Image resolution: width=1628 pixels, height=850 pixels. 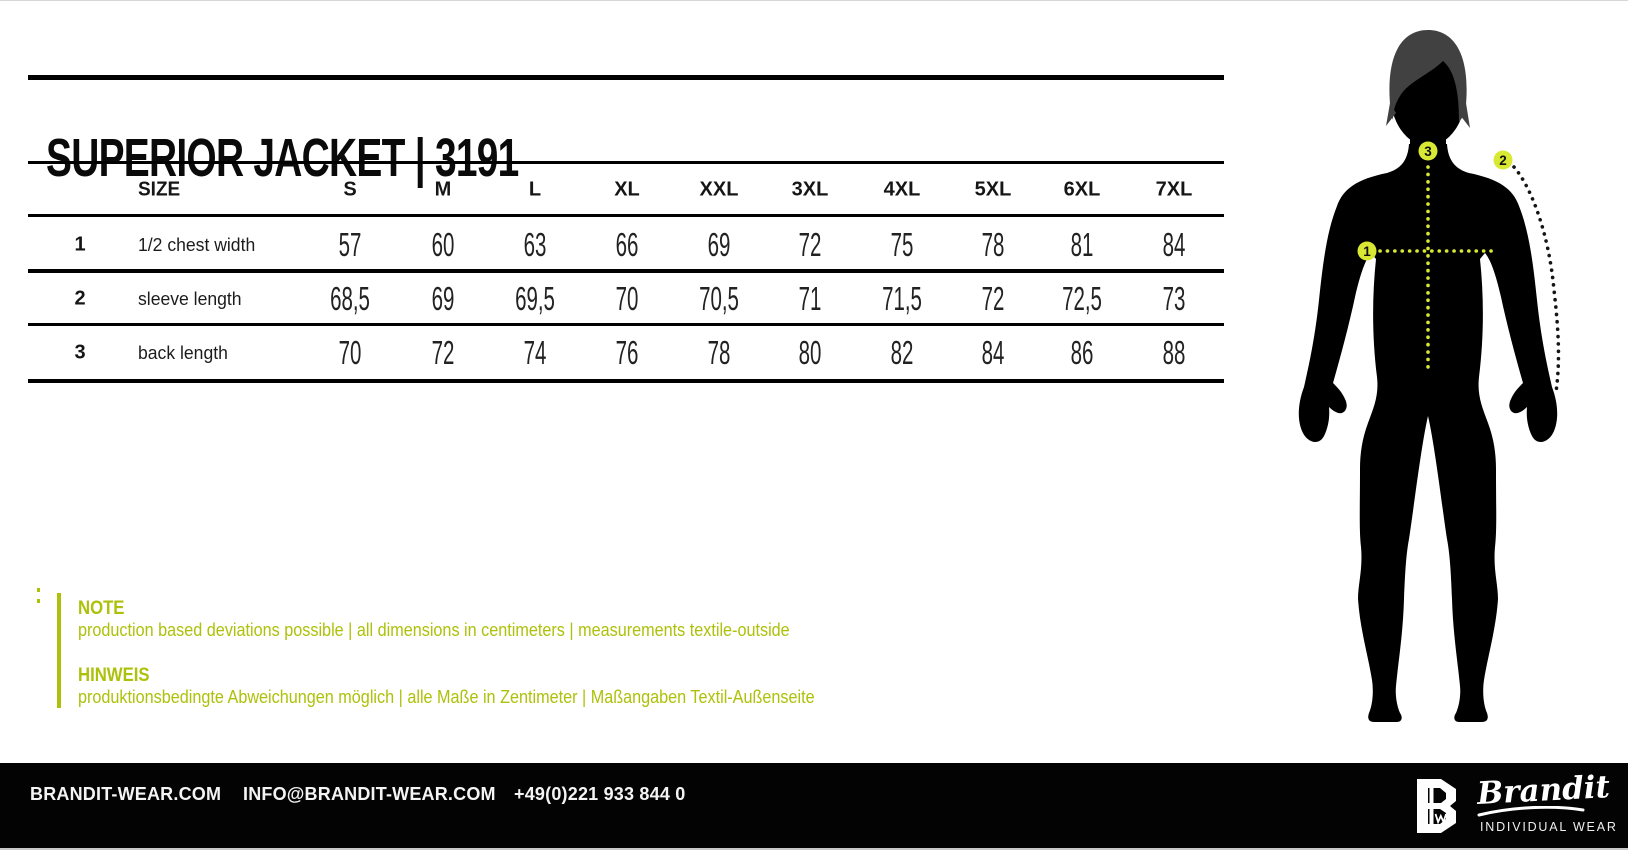 What do you see at coordinates (1082, 352) in the screenshot?
I see `size-value-cell: 86` at bounding box center [1082, 352].